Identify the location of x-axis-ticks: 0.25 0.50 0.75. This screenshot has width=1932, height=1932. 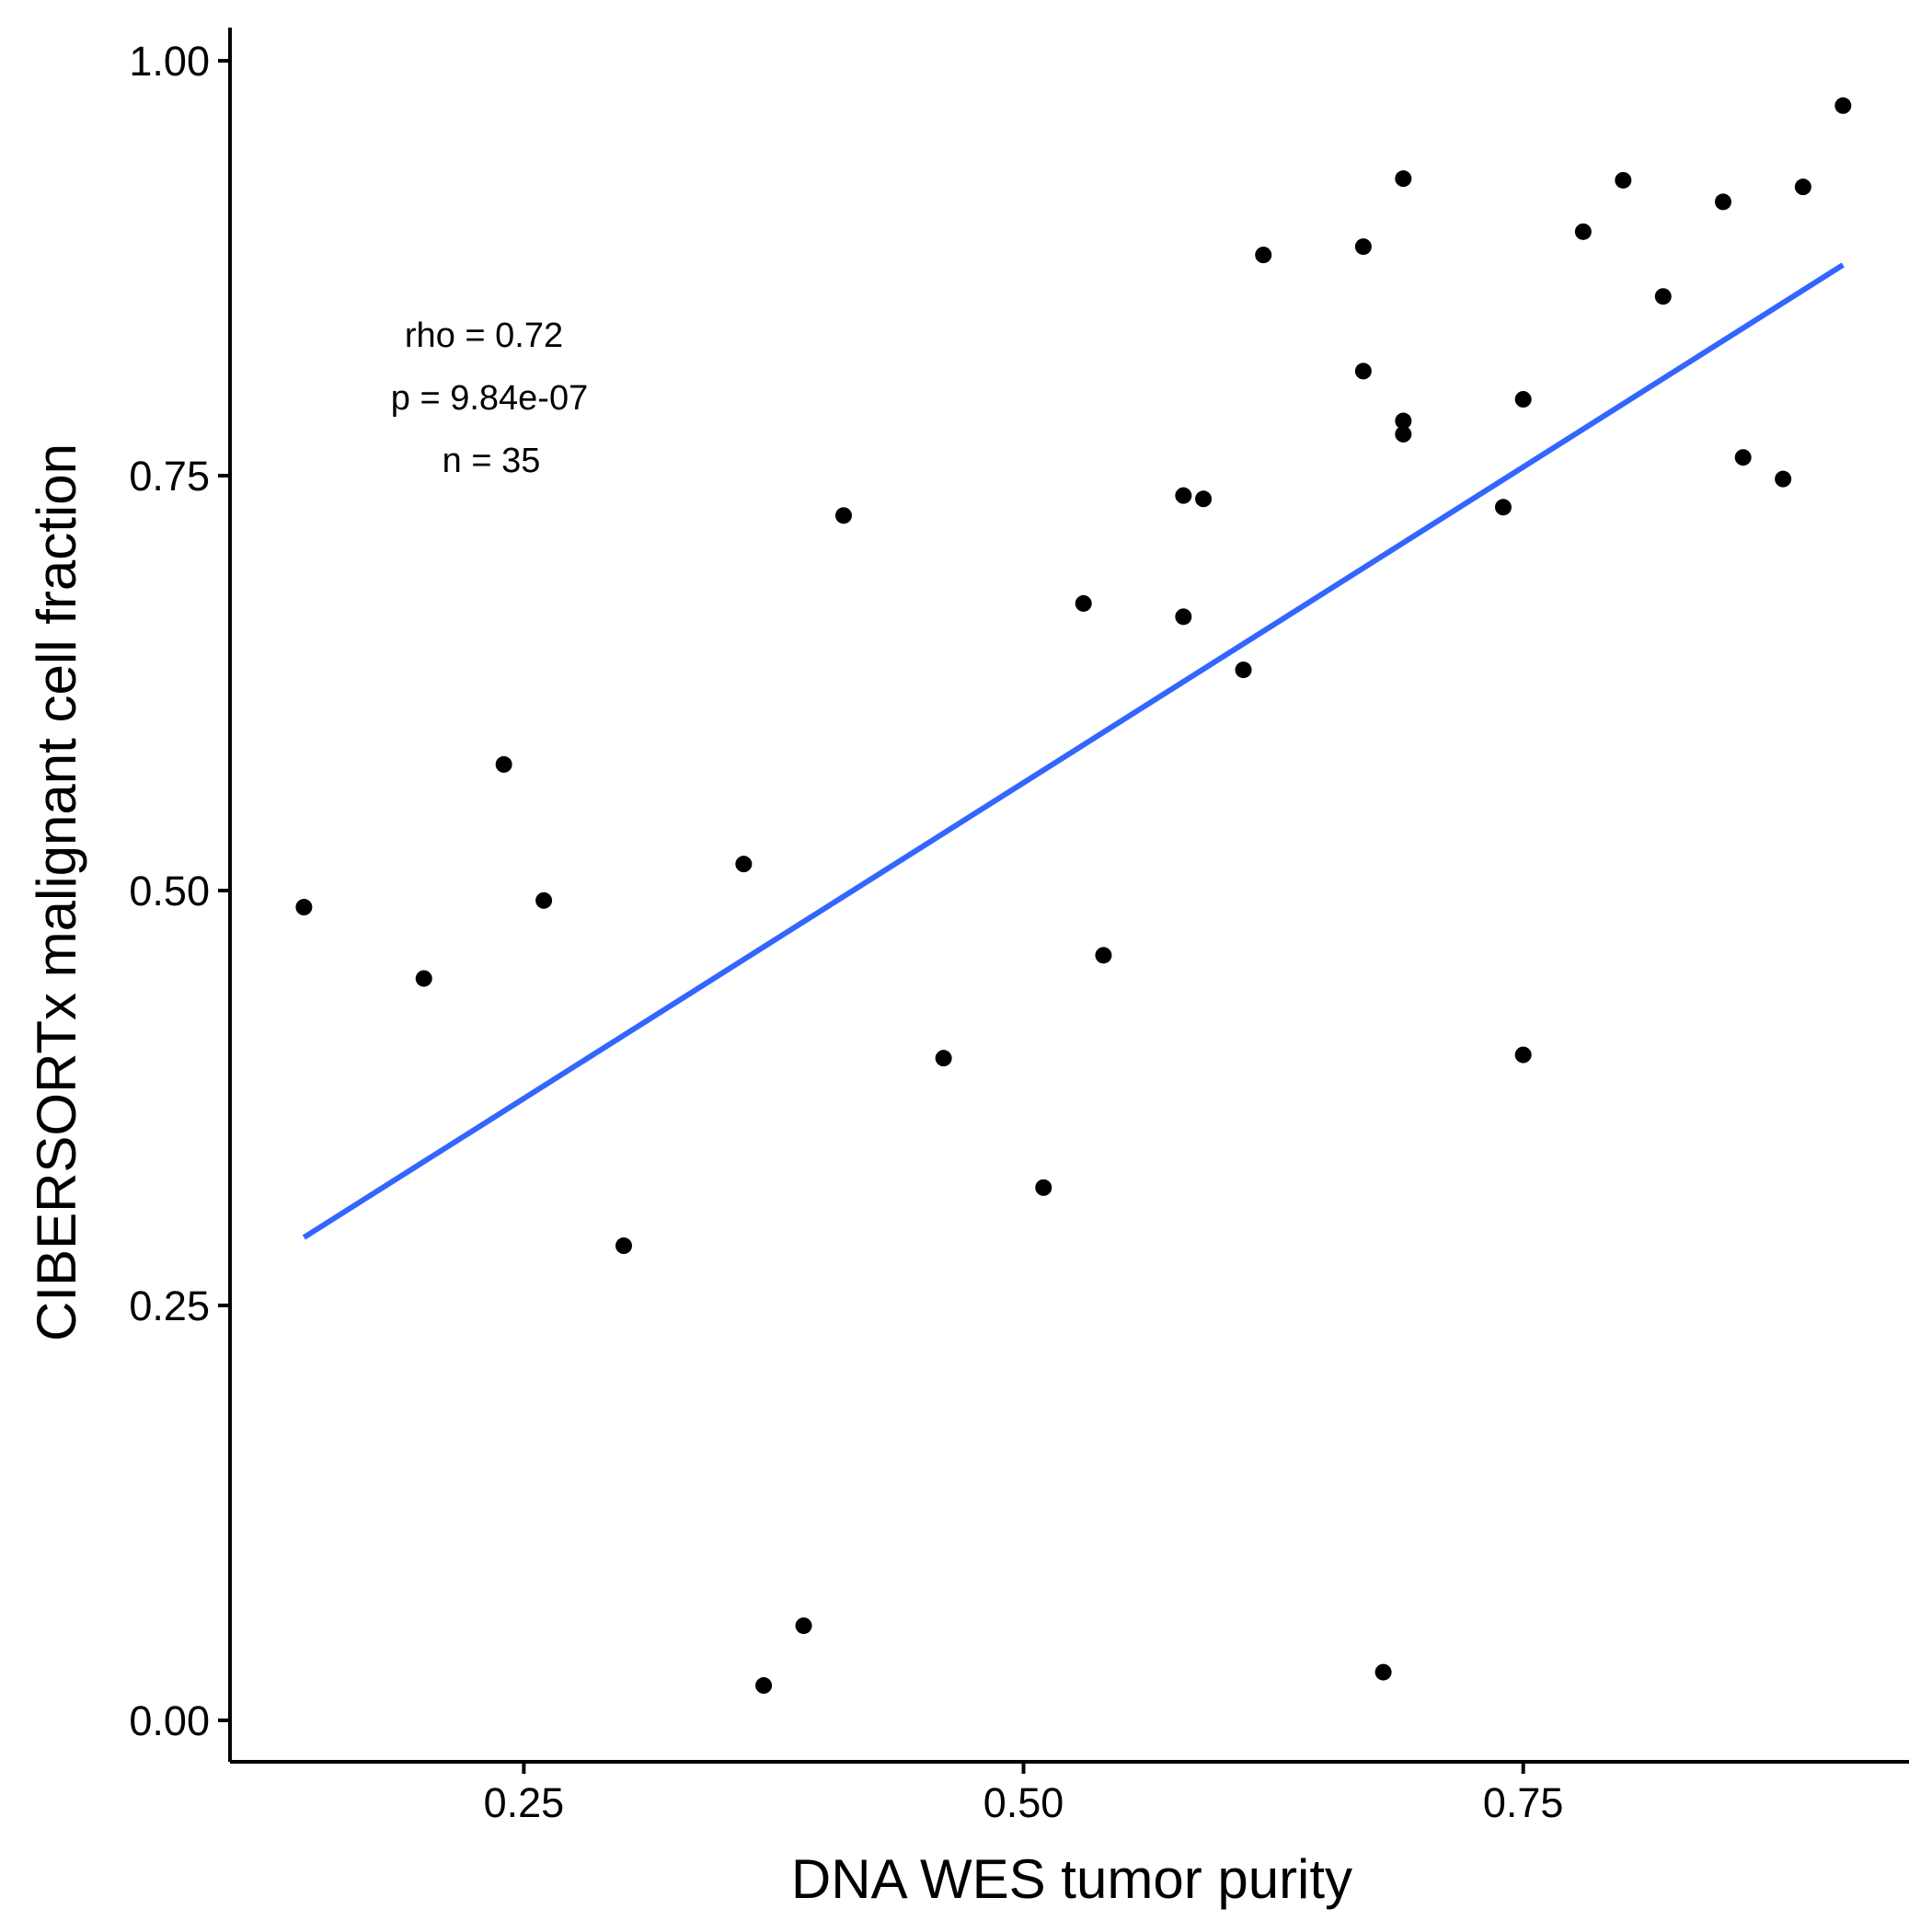
(1024, 1794).